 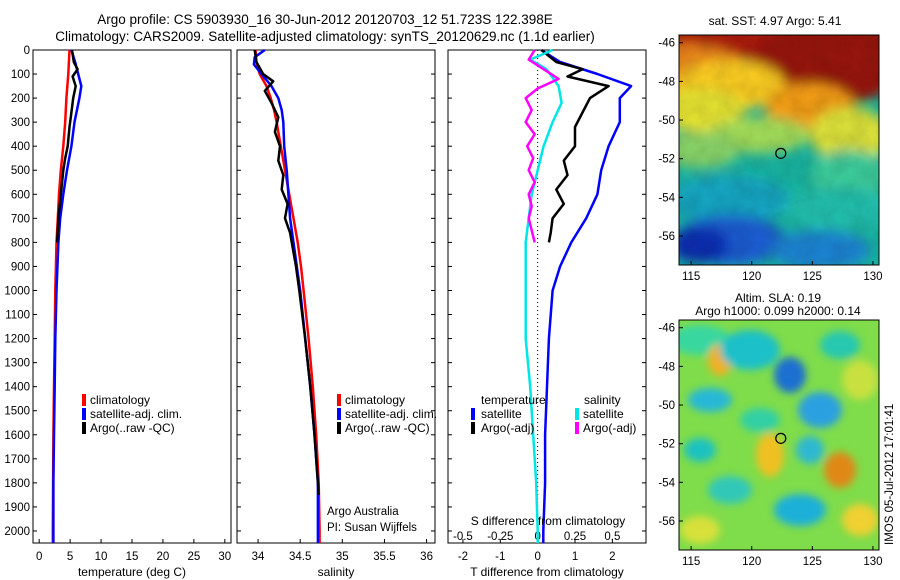 What do you see at coordinates (300, 557) in the screenshot?
I see `x-tick-label: 34.5` at bounding box center [300, 557].